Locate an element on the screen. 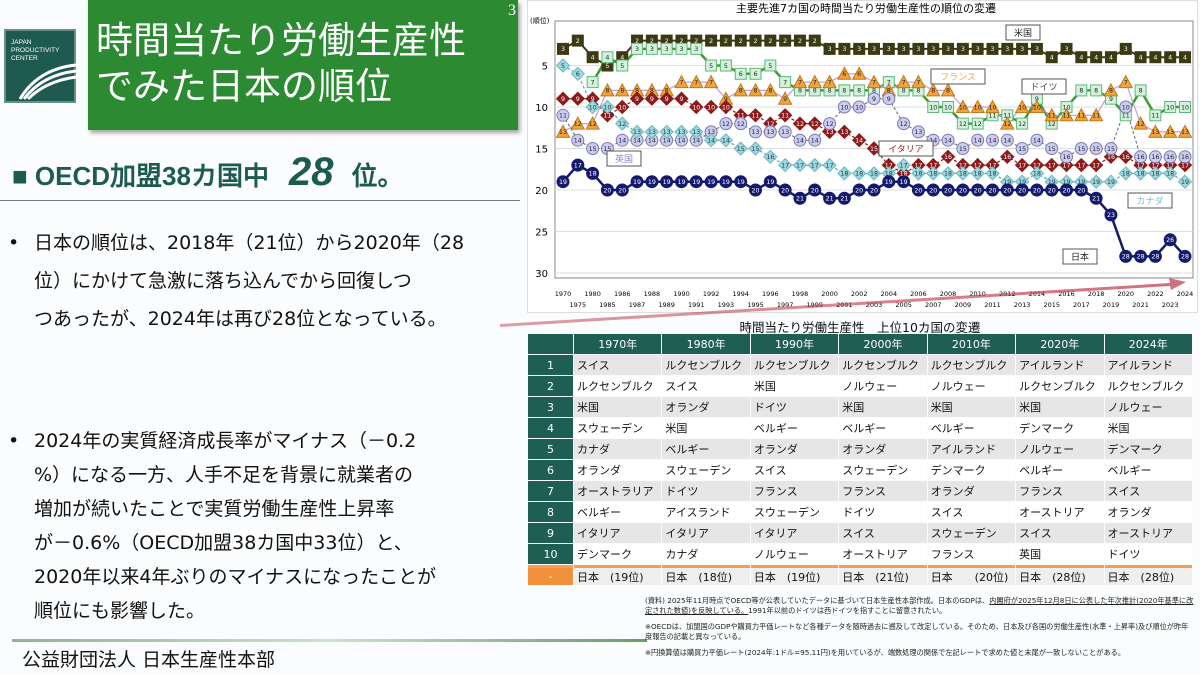  data-point: 15 is located at coordinates (1022, 148).